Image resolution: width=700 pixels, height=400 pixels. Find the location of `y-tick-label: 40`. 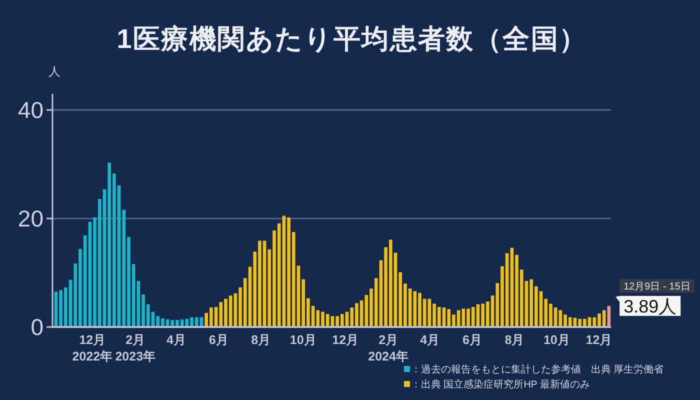

y-tick-label: 40 is located at coordinates (31, 109).